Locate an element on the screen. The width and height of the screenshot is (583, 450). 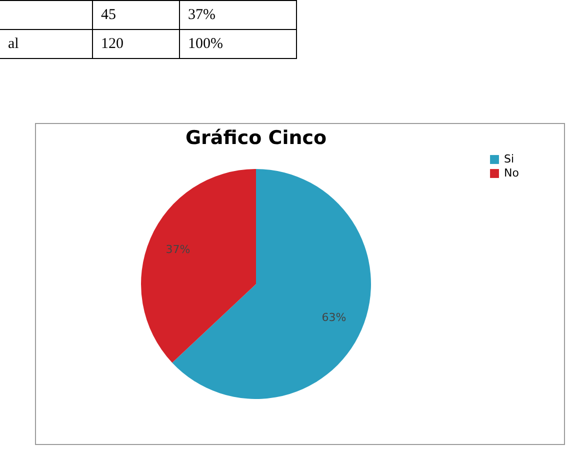
legend-label: Si is located at coordinates (509, 159).